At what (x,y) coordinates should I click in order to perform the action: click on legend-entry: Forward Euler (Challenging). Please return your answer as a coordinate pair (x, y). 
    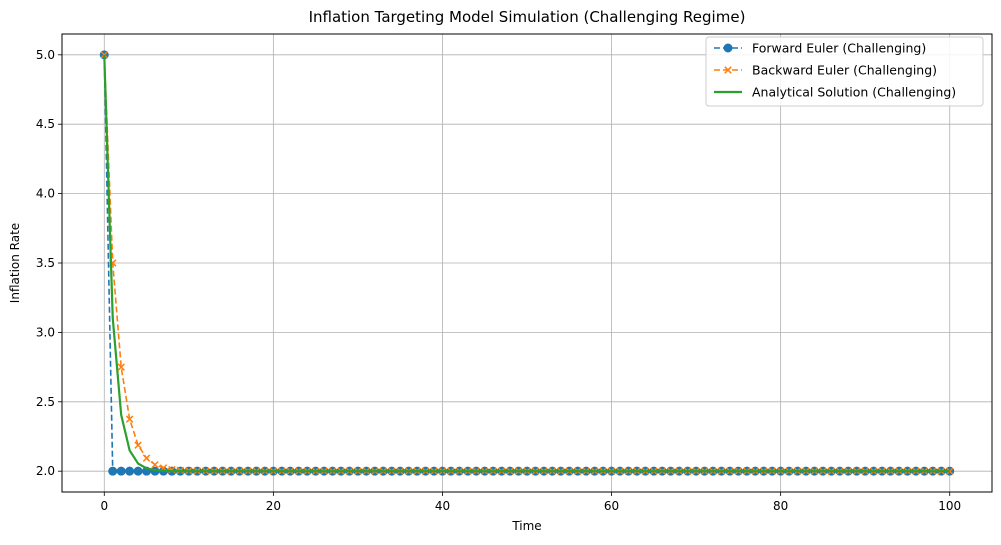
    Looking at the image, I should click on (820, 48).